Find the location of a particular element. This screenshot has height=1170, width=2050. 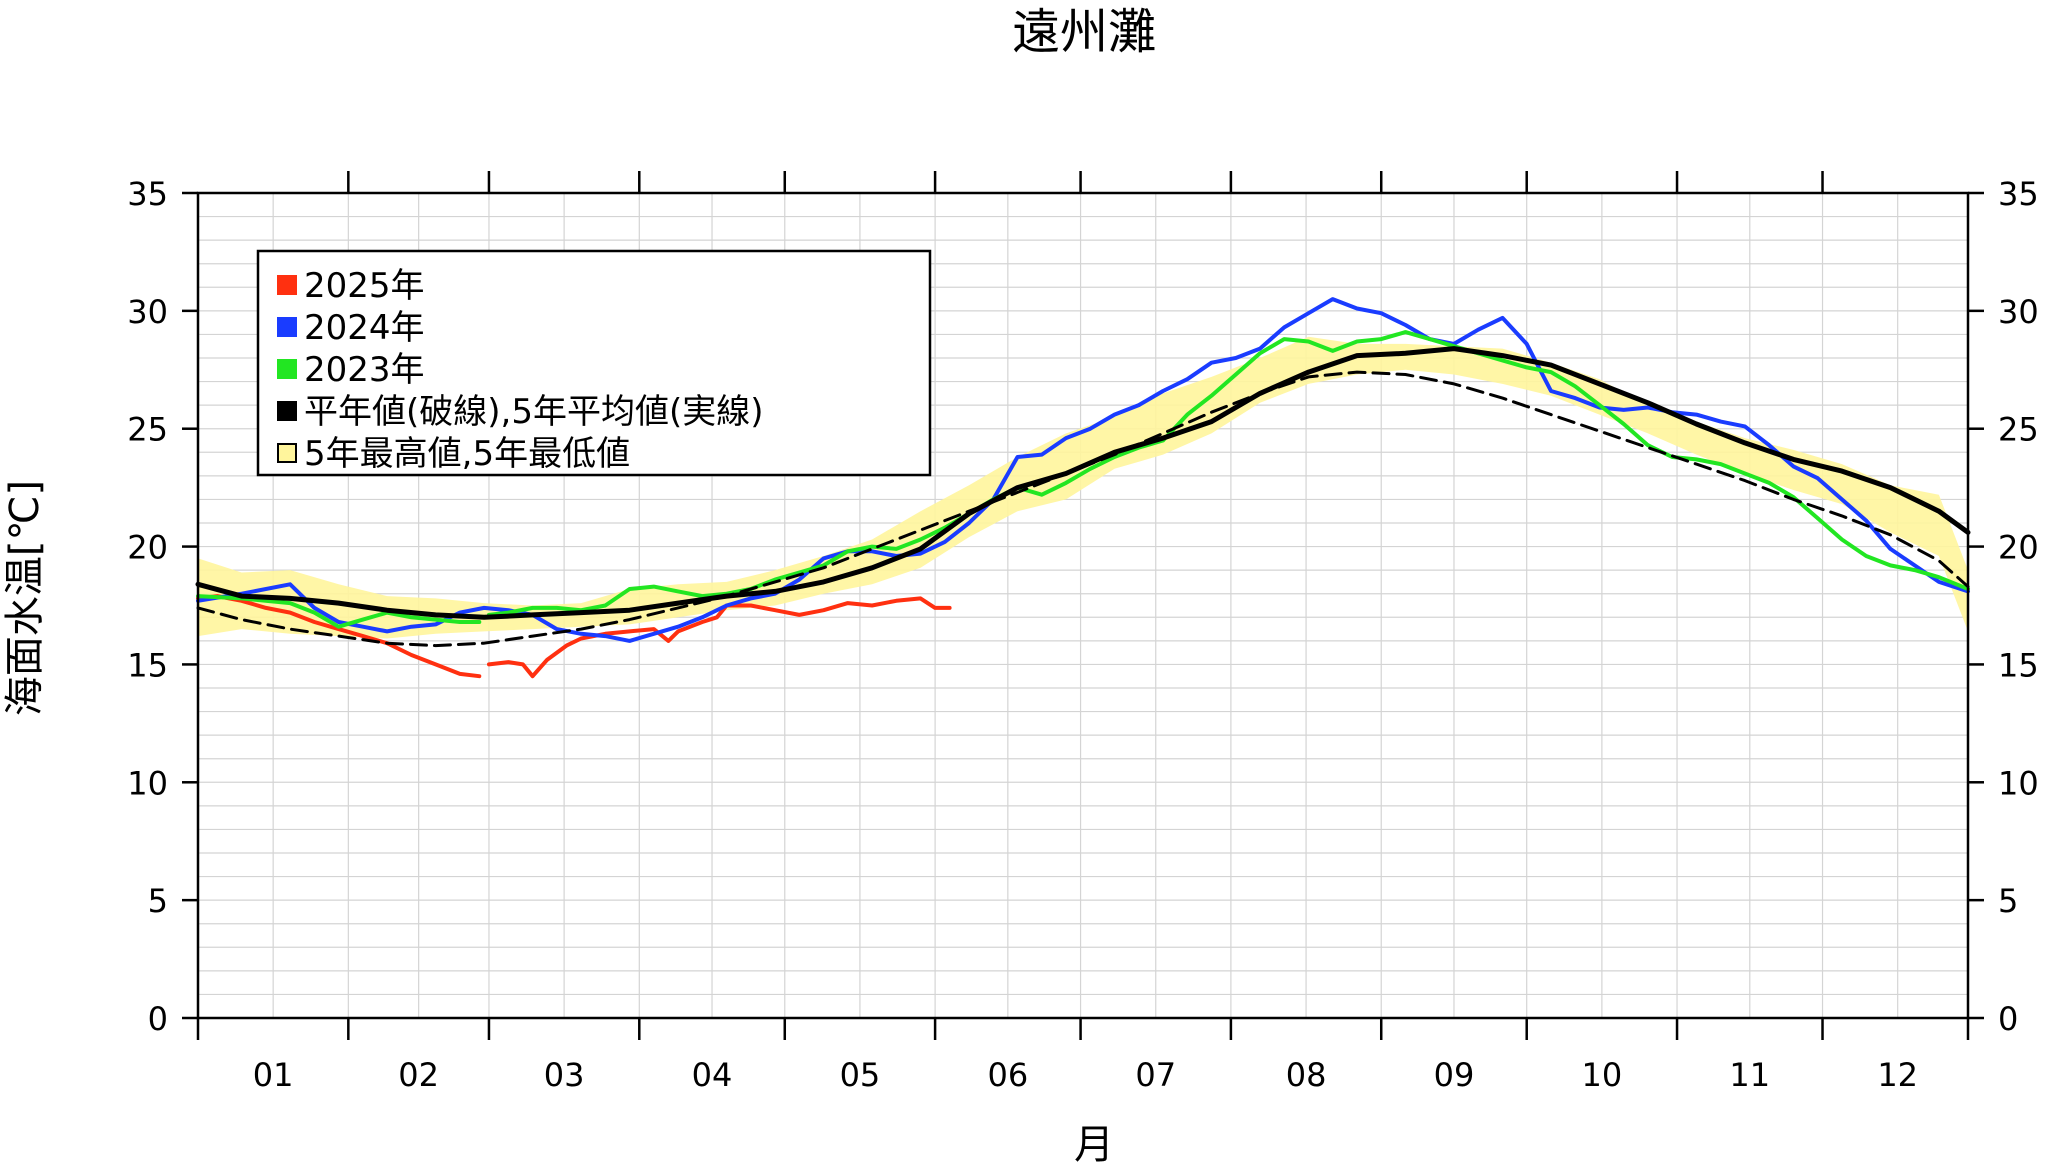

series-2025年-line-seg1 is located at coordinates (339, 636).